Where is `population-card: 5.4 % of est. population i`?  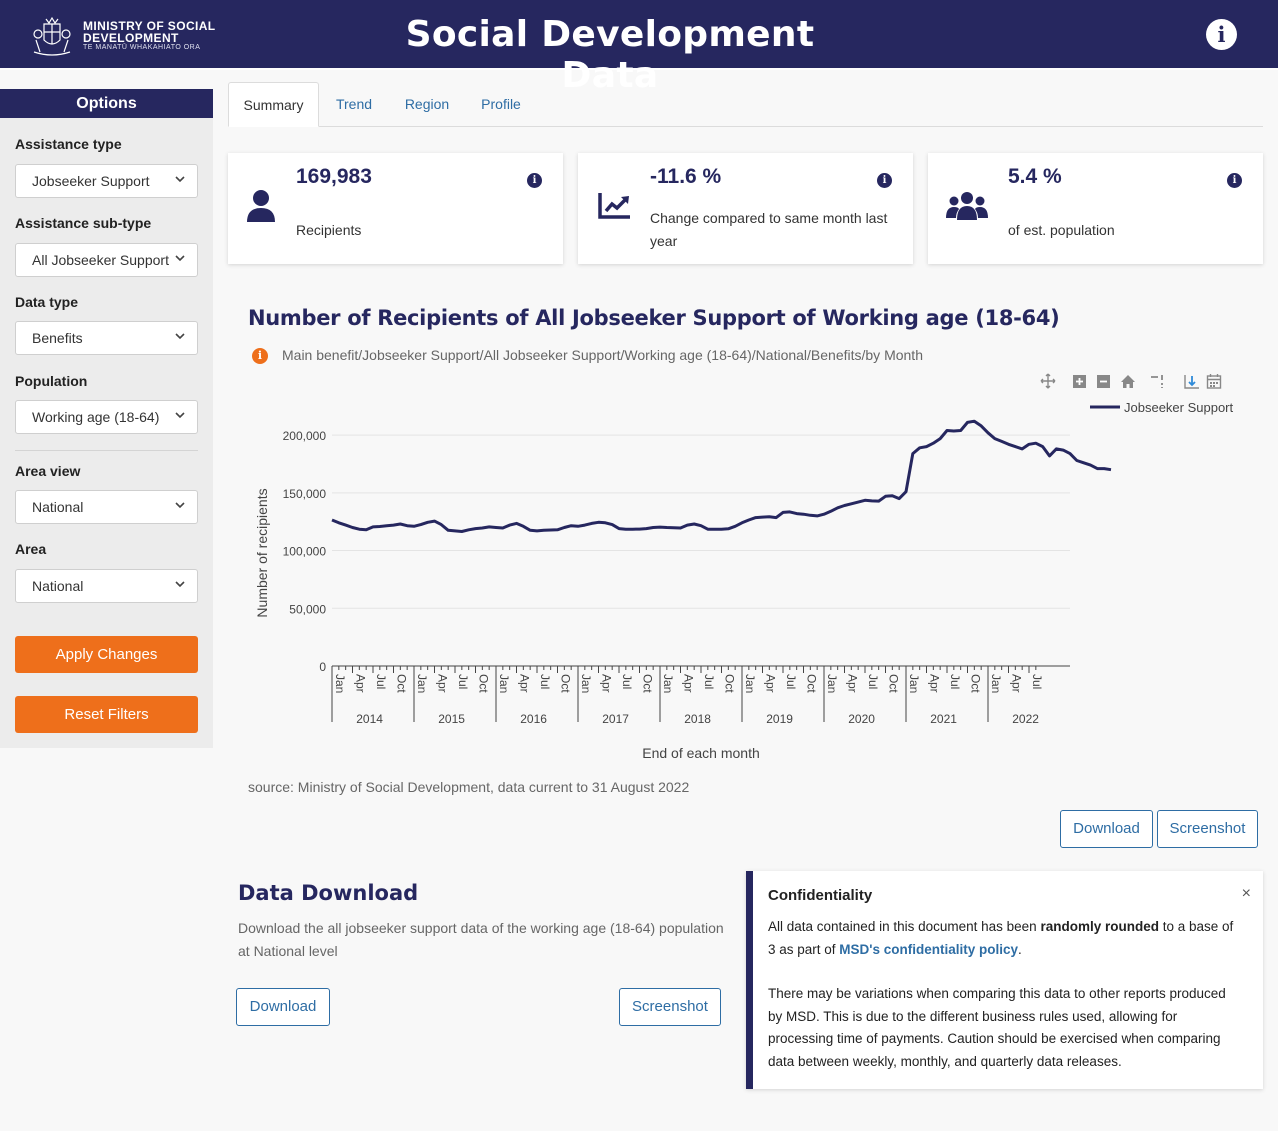 population-card: 5.4 % of est. population i is located at coordinates (1095, 208).